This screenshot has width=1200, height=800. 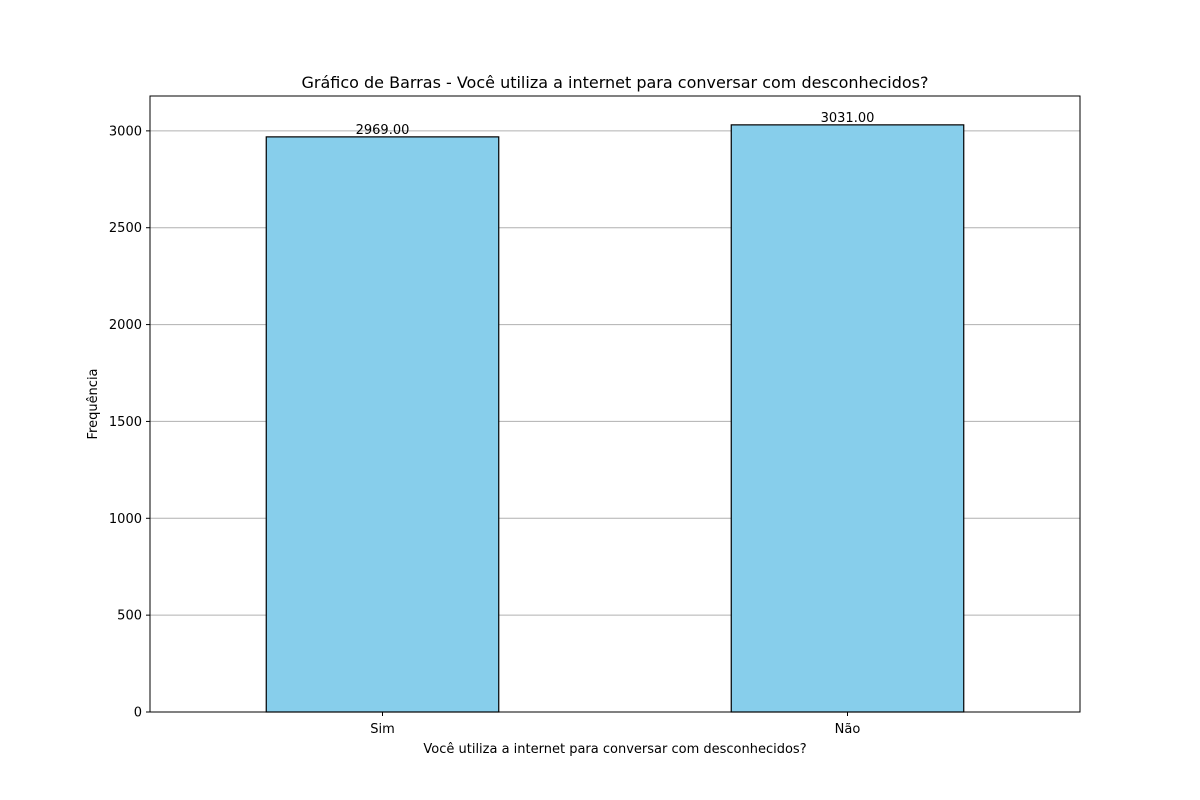 I want to click on y-tick-label: 1000, so click(x=125, y=519).